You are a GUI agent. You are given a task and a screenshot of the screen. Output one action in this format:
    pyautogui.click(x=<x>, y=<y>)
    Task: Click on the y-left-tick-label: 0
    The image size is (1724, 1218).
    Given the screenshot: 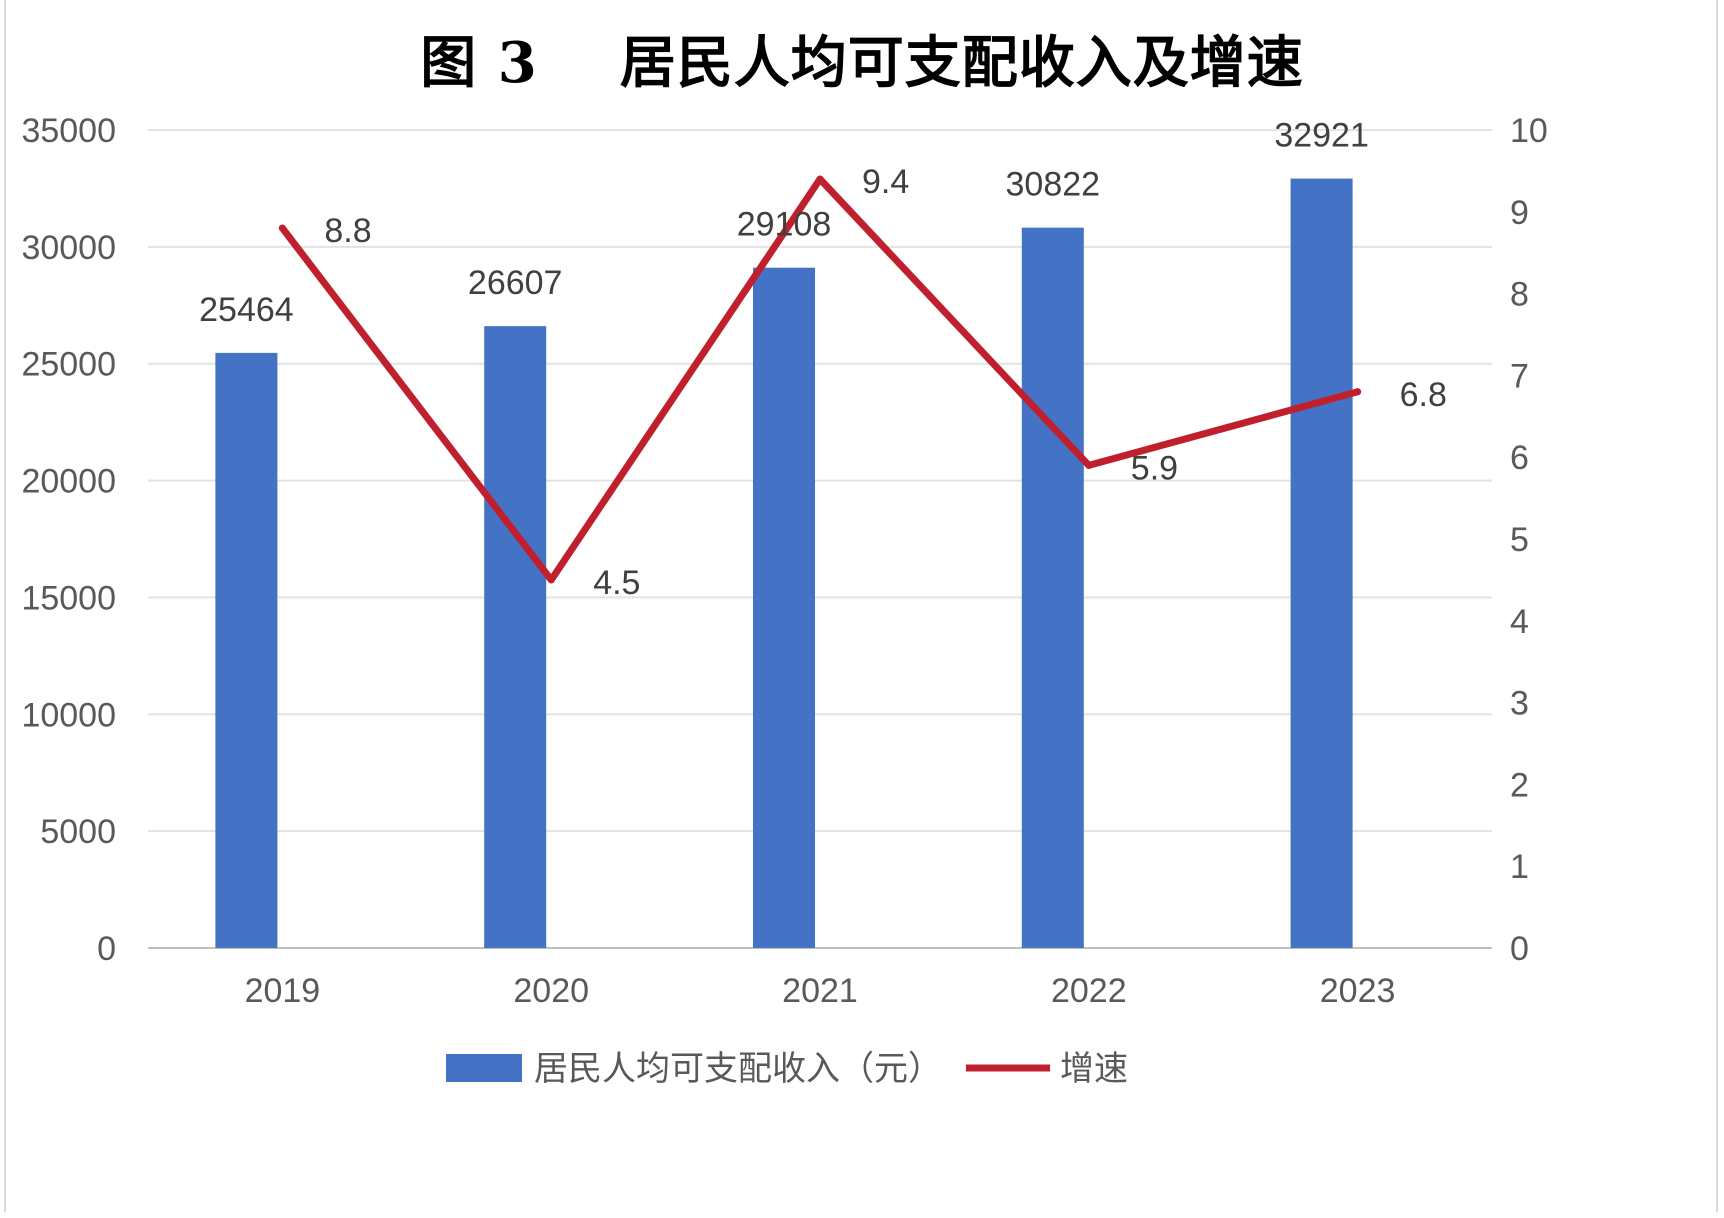 What is the action you would take?
    pyautogui.click(x=106, y=949)
    